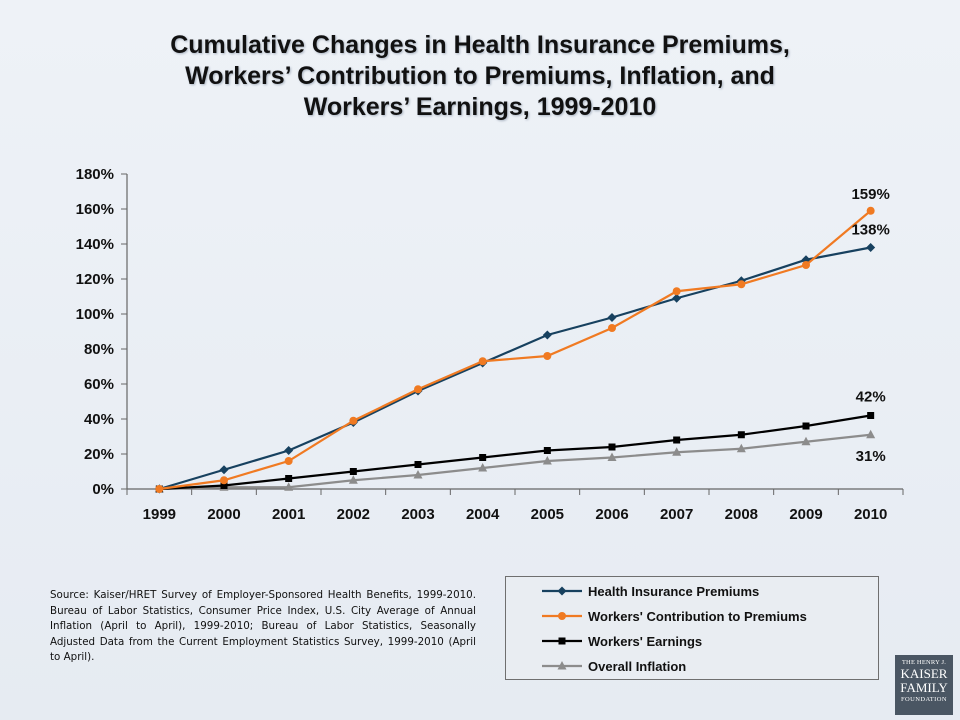 The height and width of the screenshot is (720, 960). Describe the element at coordinates (223, 514) in the screenshot. I see `x-tick-label: 2000` at that location.